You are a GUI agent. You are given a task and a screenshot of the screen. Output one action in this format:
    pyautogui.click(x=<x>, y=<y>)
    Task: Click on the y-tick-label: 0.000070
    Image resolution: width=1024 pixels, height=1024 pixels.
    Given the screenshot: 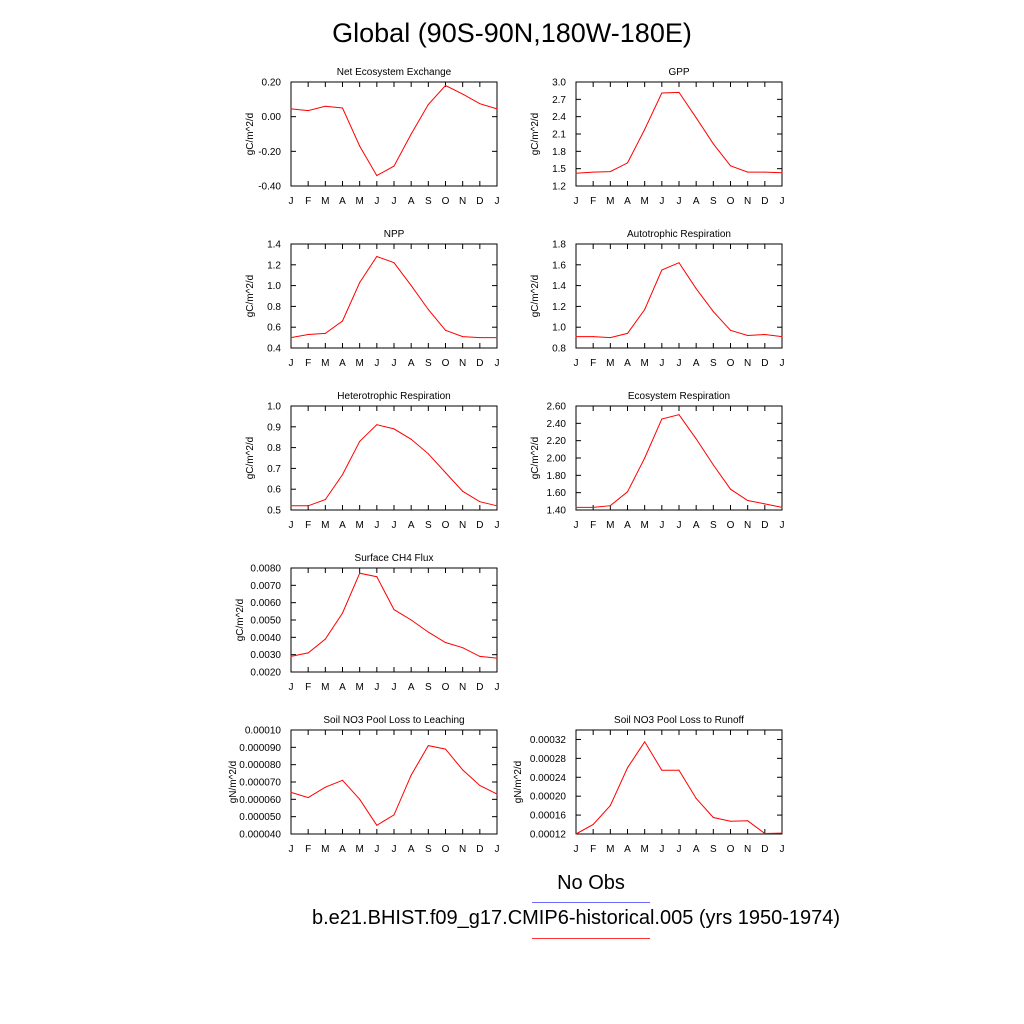 What is the action you would take?
    pyautogui.click(x=260, y=783)
    